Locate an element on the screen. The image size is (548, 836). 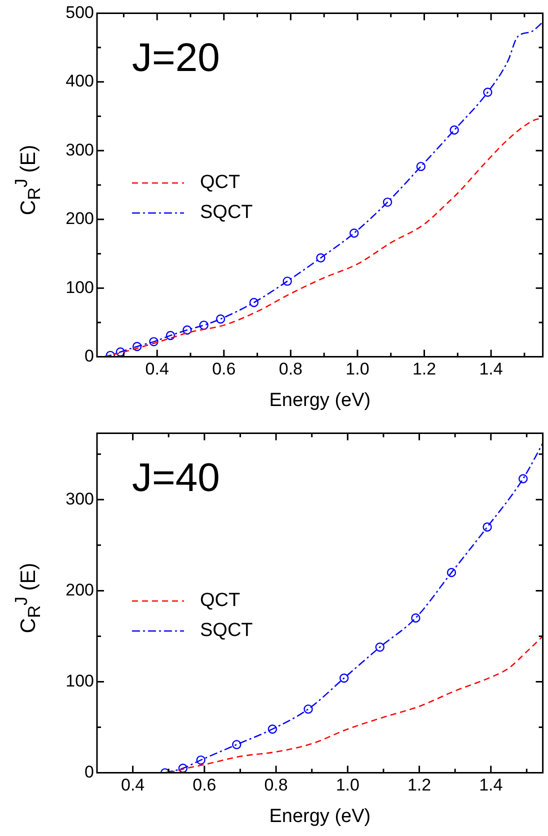
annotation: J=40 is located at coordinates (176, 478).